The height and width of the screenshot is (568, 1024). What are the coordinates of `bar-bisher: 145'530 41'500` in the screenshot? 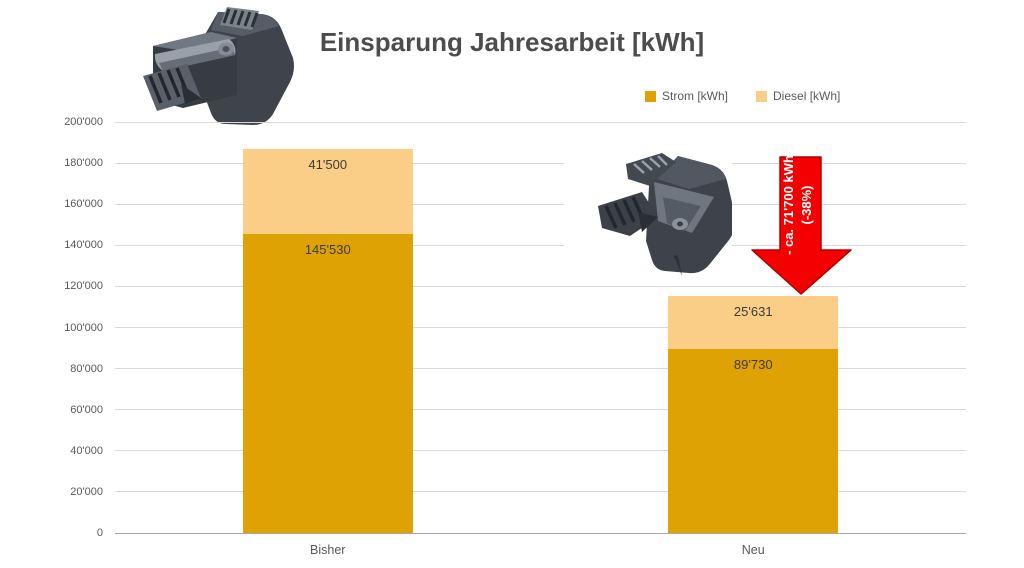 It's located at (327, 340).